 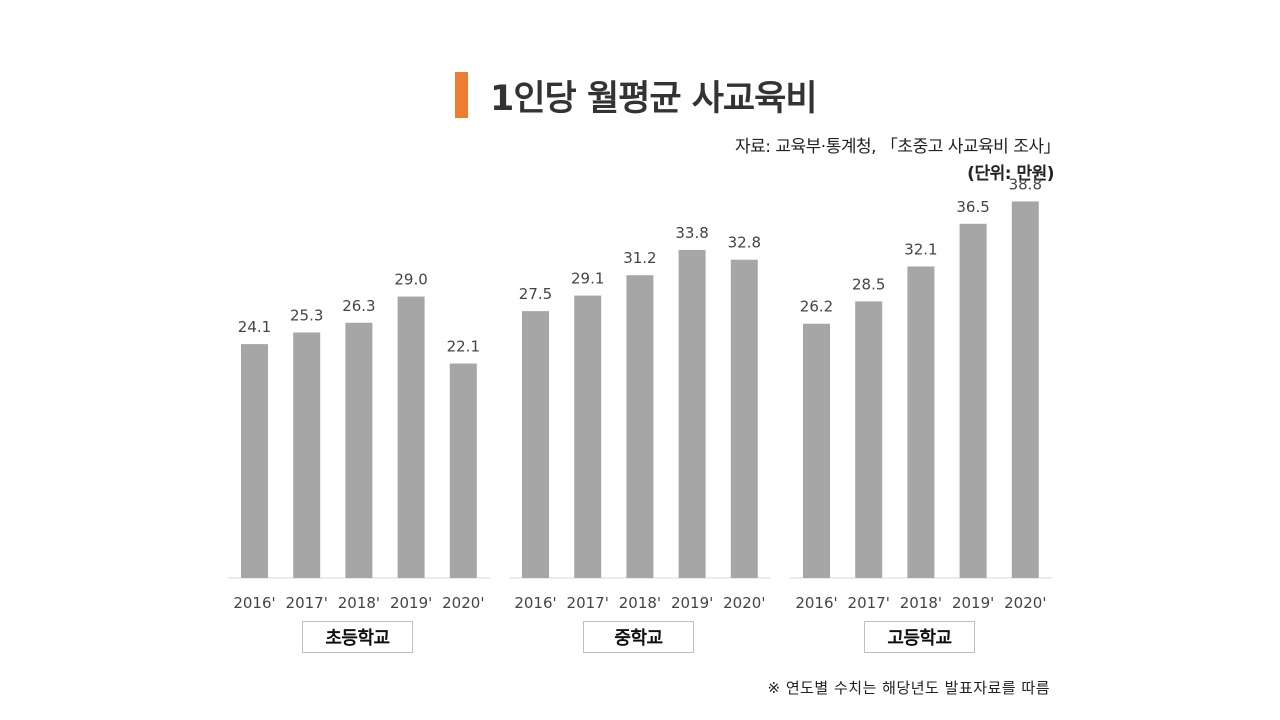 What do you see at coordinates (692, 603) in the screenshot?
I see `tick-label-middle-3: 2019'` at bounding box center [692, 603].